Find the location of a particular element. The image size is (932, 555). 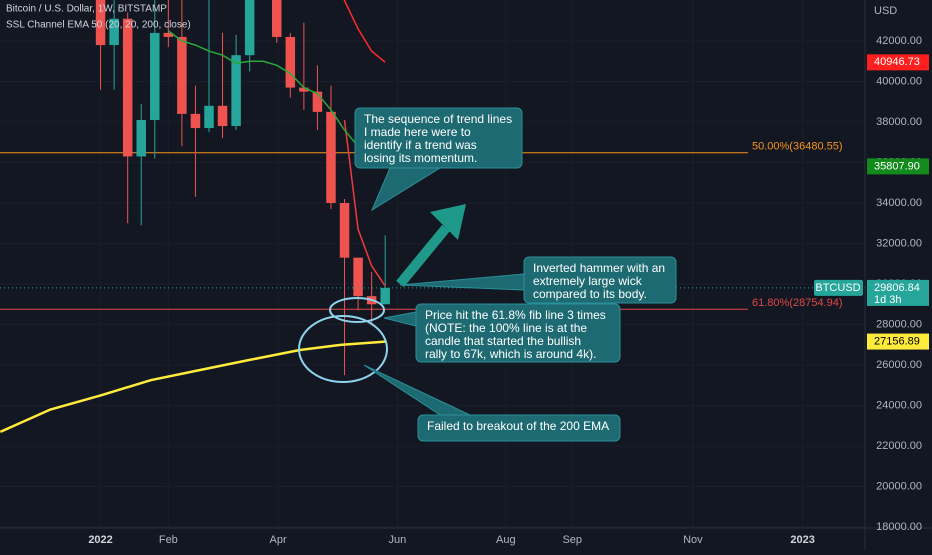

fib-label: 61.80%(28754.94) is located at coordinates (797, 303).